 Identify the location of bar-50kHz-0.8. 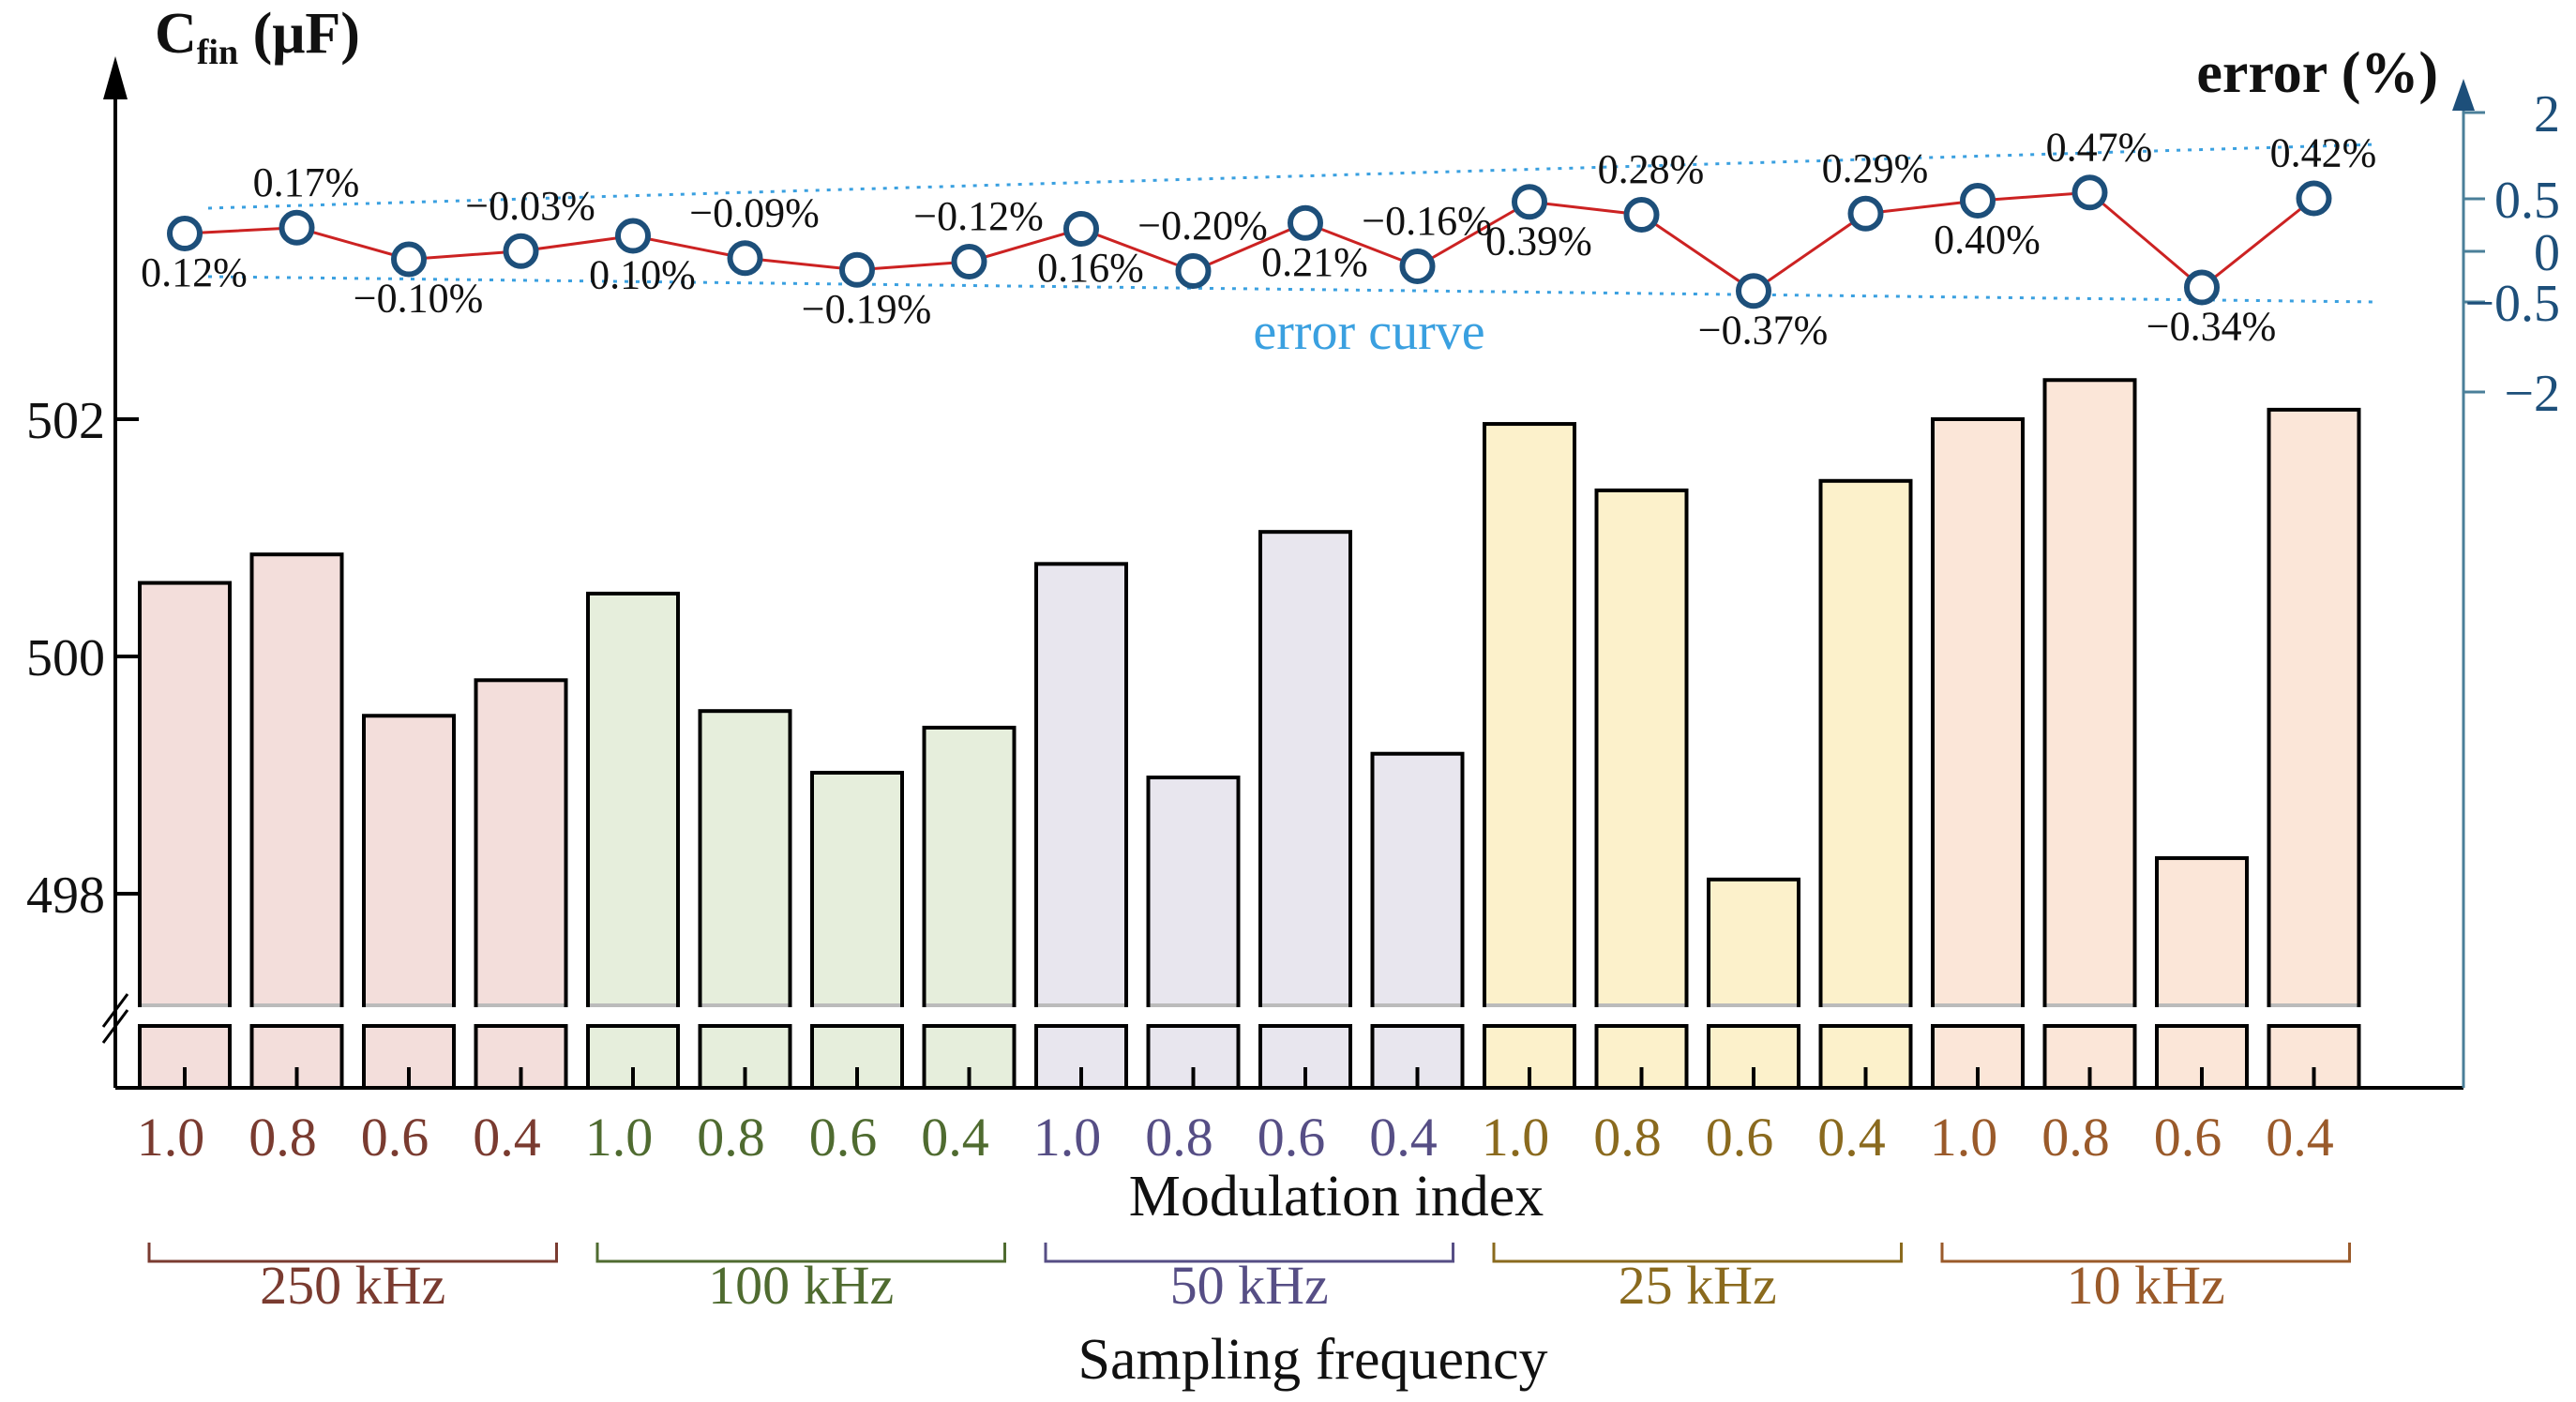
(1193, 892).